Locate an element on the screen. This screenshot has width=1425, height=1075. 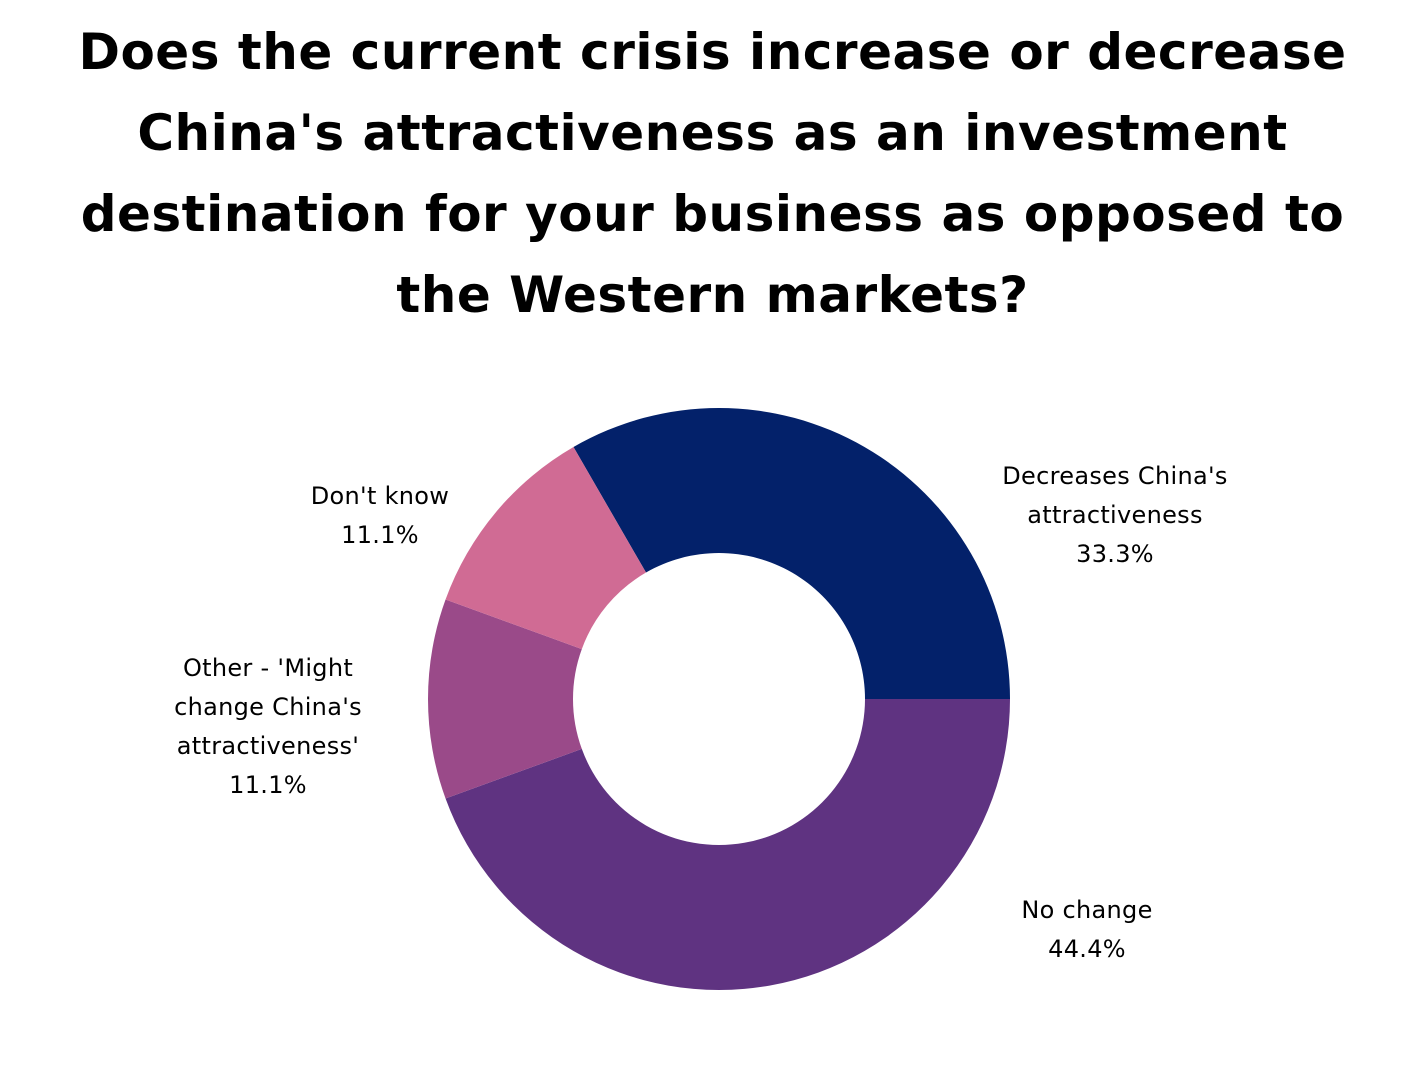
slice-name-label: Decreases China's is located at coordinates (1114, 476).